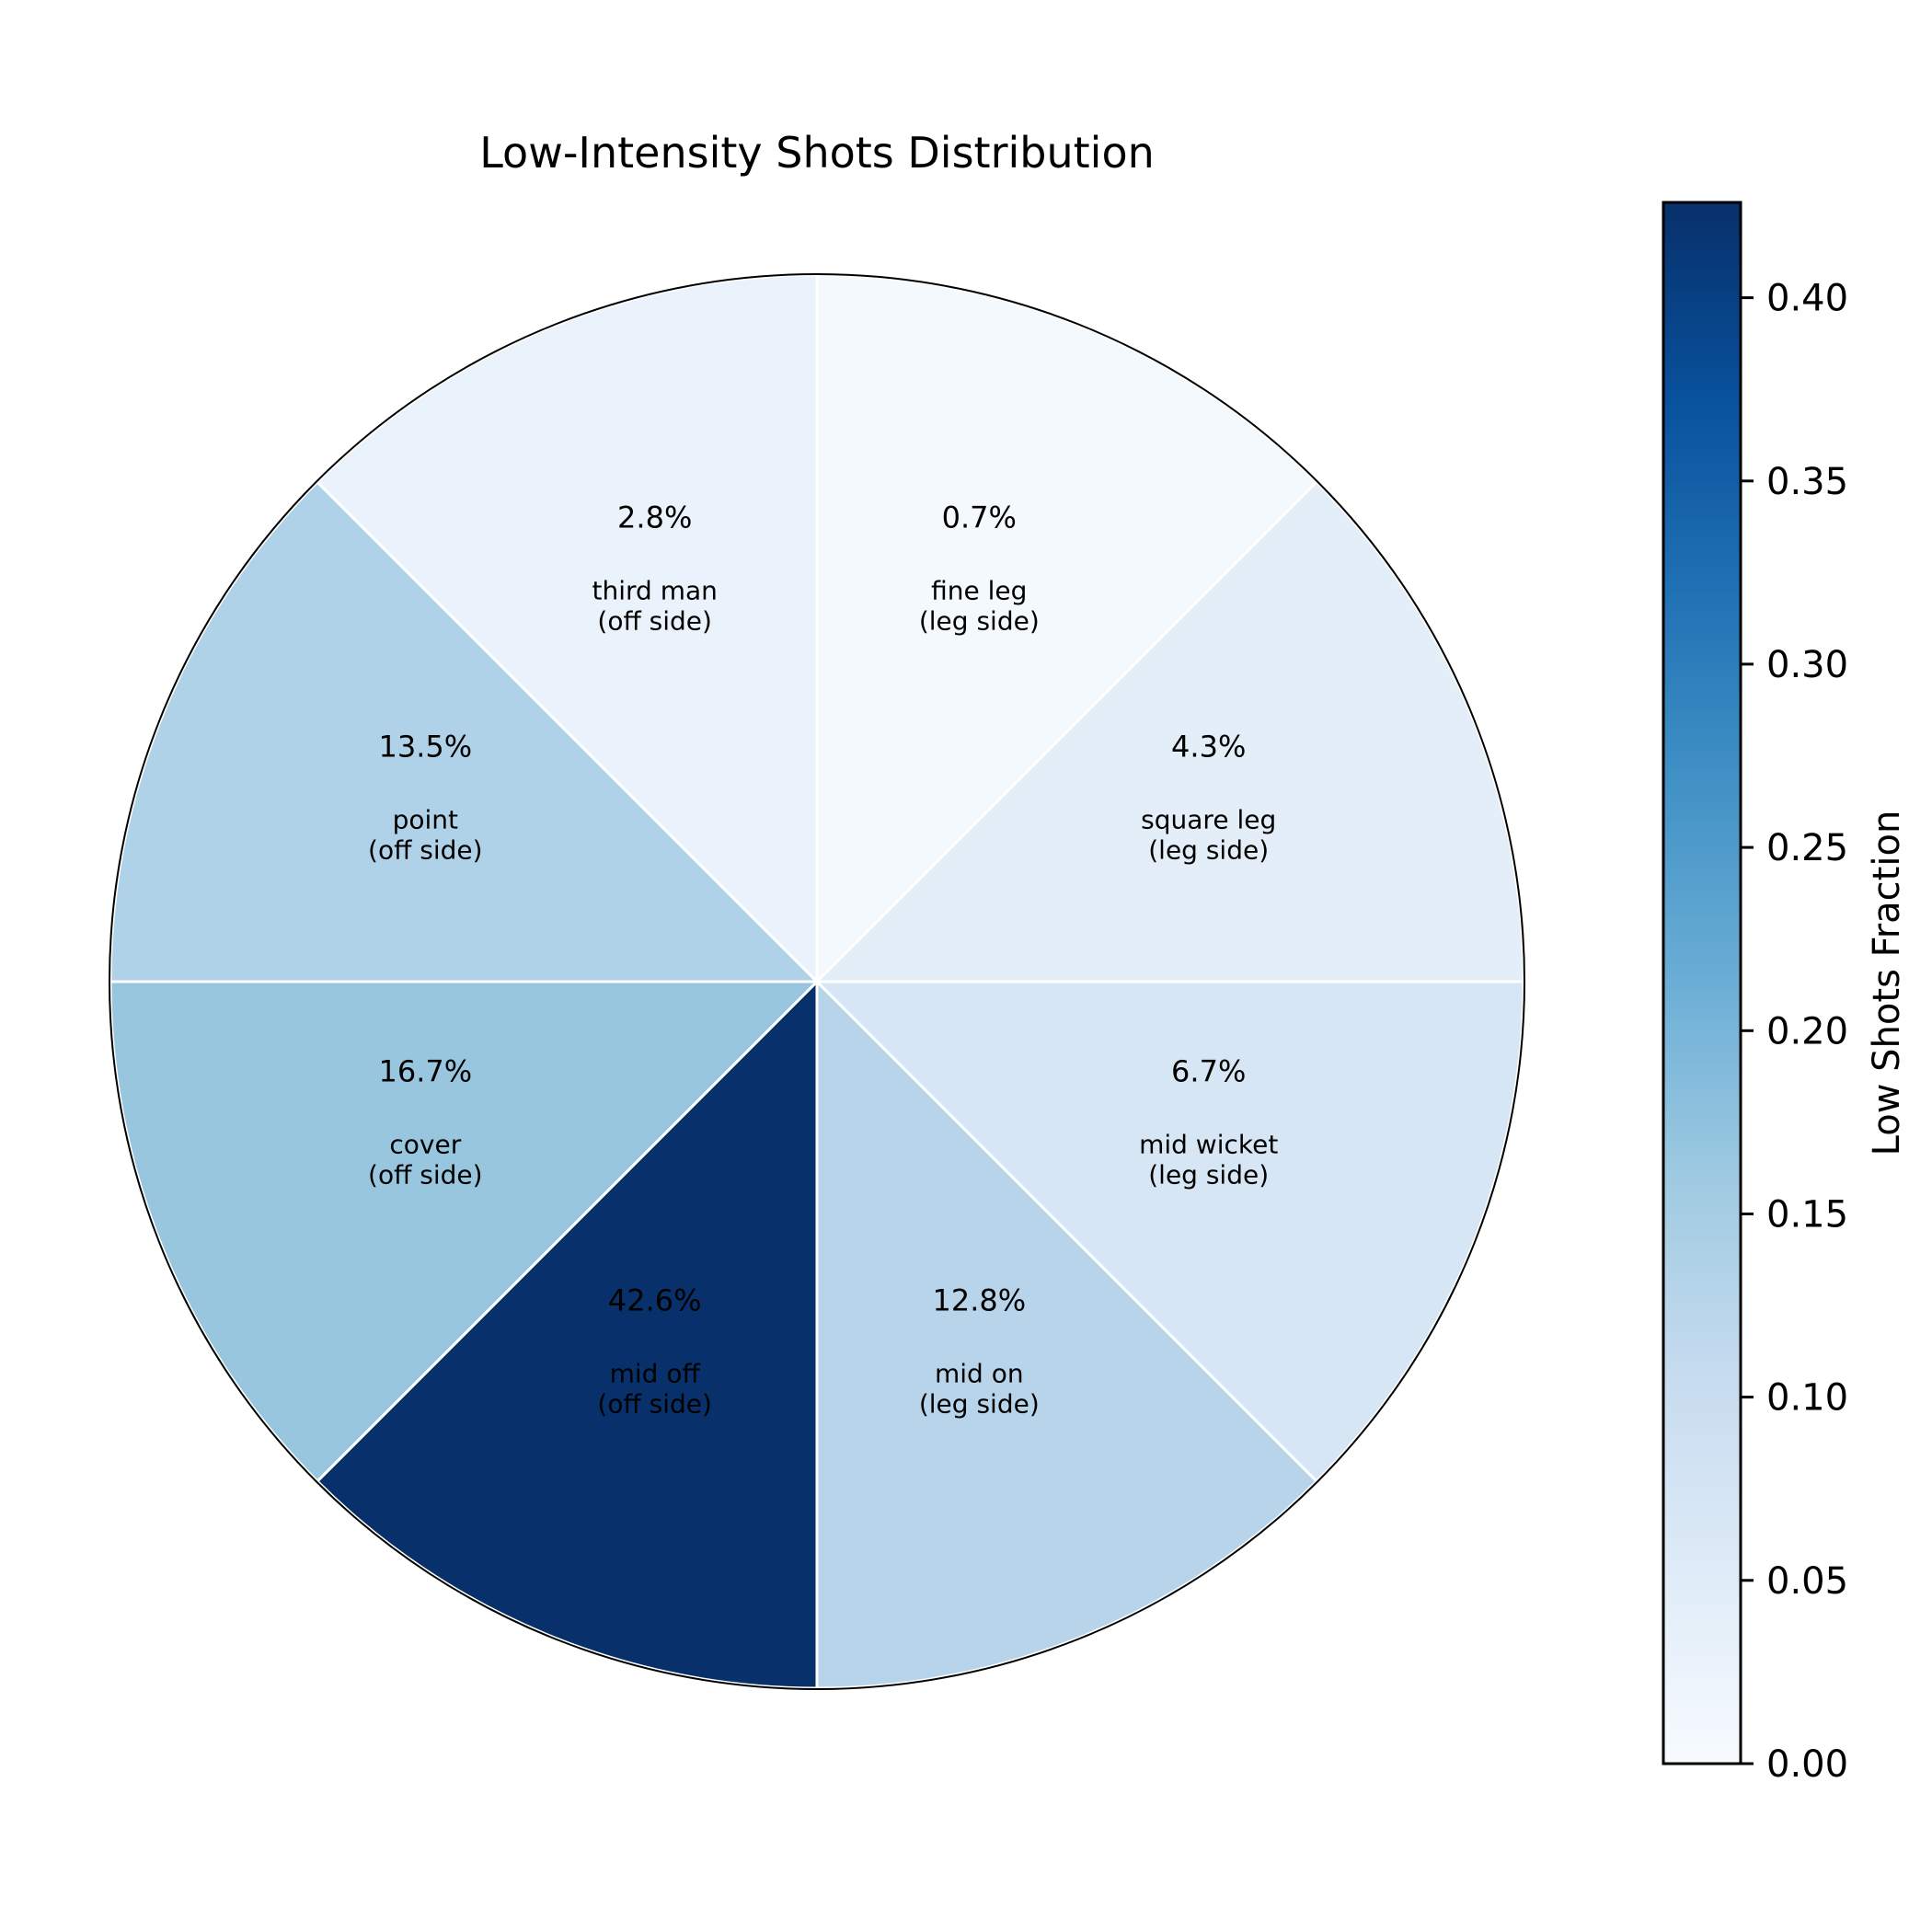 The image size is (1932, 1932). Describe the element at coordinates (1807, 299) in the screenshot. I see `colorbar-tick-label: 0.40` at that location.